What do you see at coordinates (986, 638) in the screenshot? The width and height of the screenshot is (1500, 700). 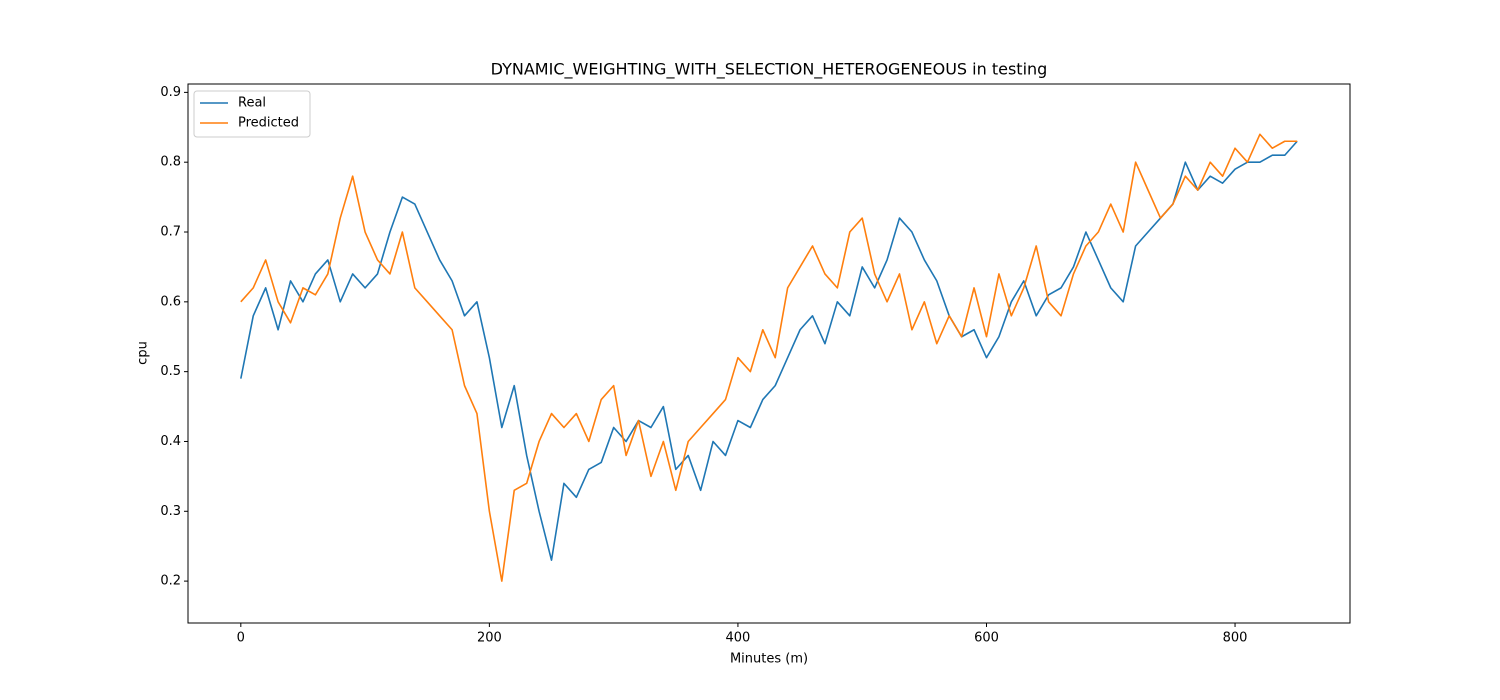 I see `x-tick-label: 600` at bounding box center [986, 638].